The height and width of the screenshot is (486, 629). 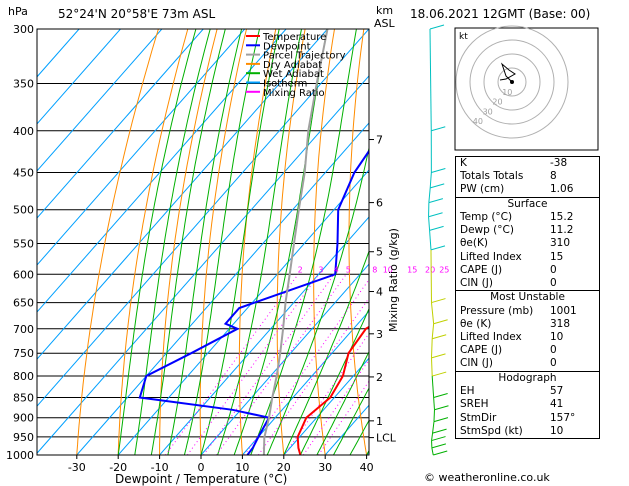 What do you see at coordinates (374, 269) in the screenshot?
I see `mixing-ratio-label: 8` at bounding box center [374, 269].